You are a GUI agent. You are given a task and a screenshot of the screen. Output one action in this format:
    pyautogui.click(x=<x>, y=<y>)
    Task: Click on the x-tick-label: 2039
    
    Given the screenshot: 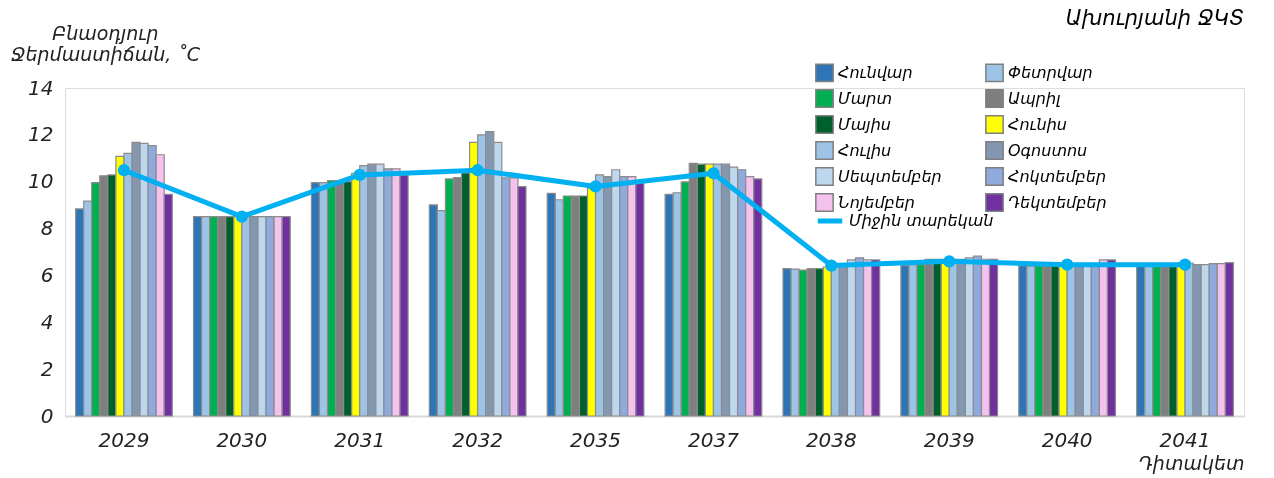 What is the action you would take?
    pyautogui.click(x=949, y=439)
    